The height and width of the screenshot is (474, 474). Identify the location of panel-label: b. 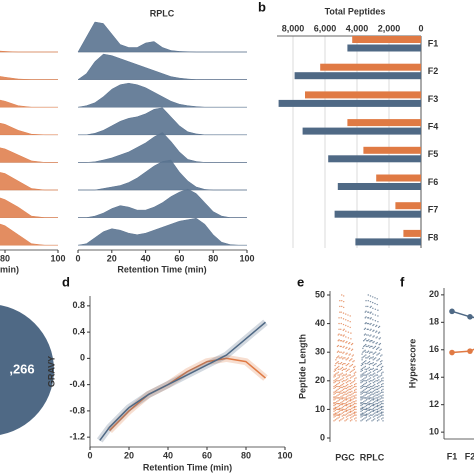
(262, 7).